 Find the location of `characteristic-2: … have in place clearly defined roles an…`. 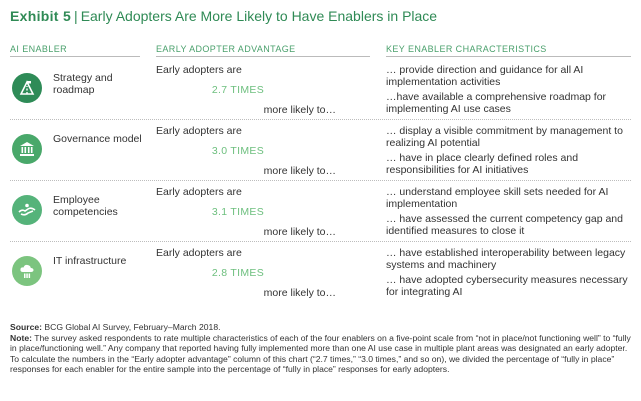

characteristic-2: … have in place clearly defined roles an… is located at coordinates (482, 164).